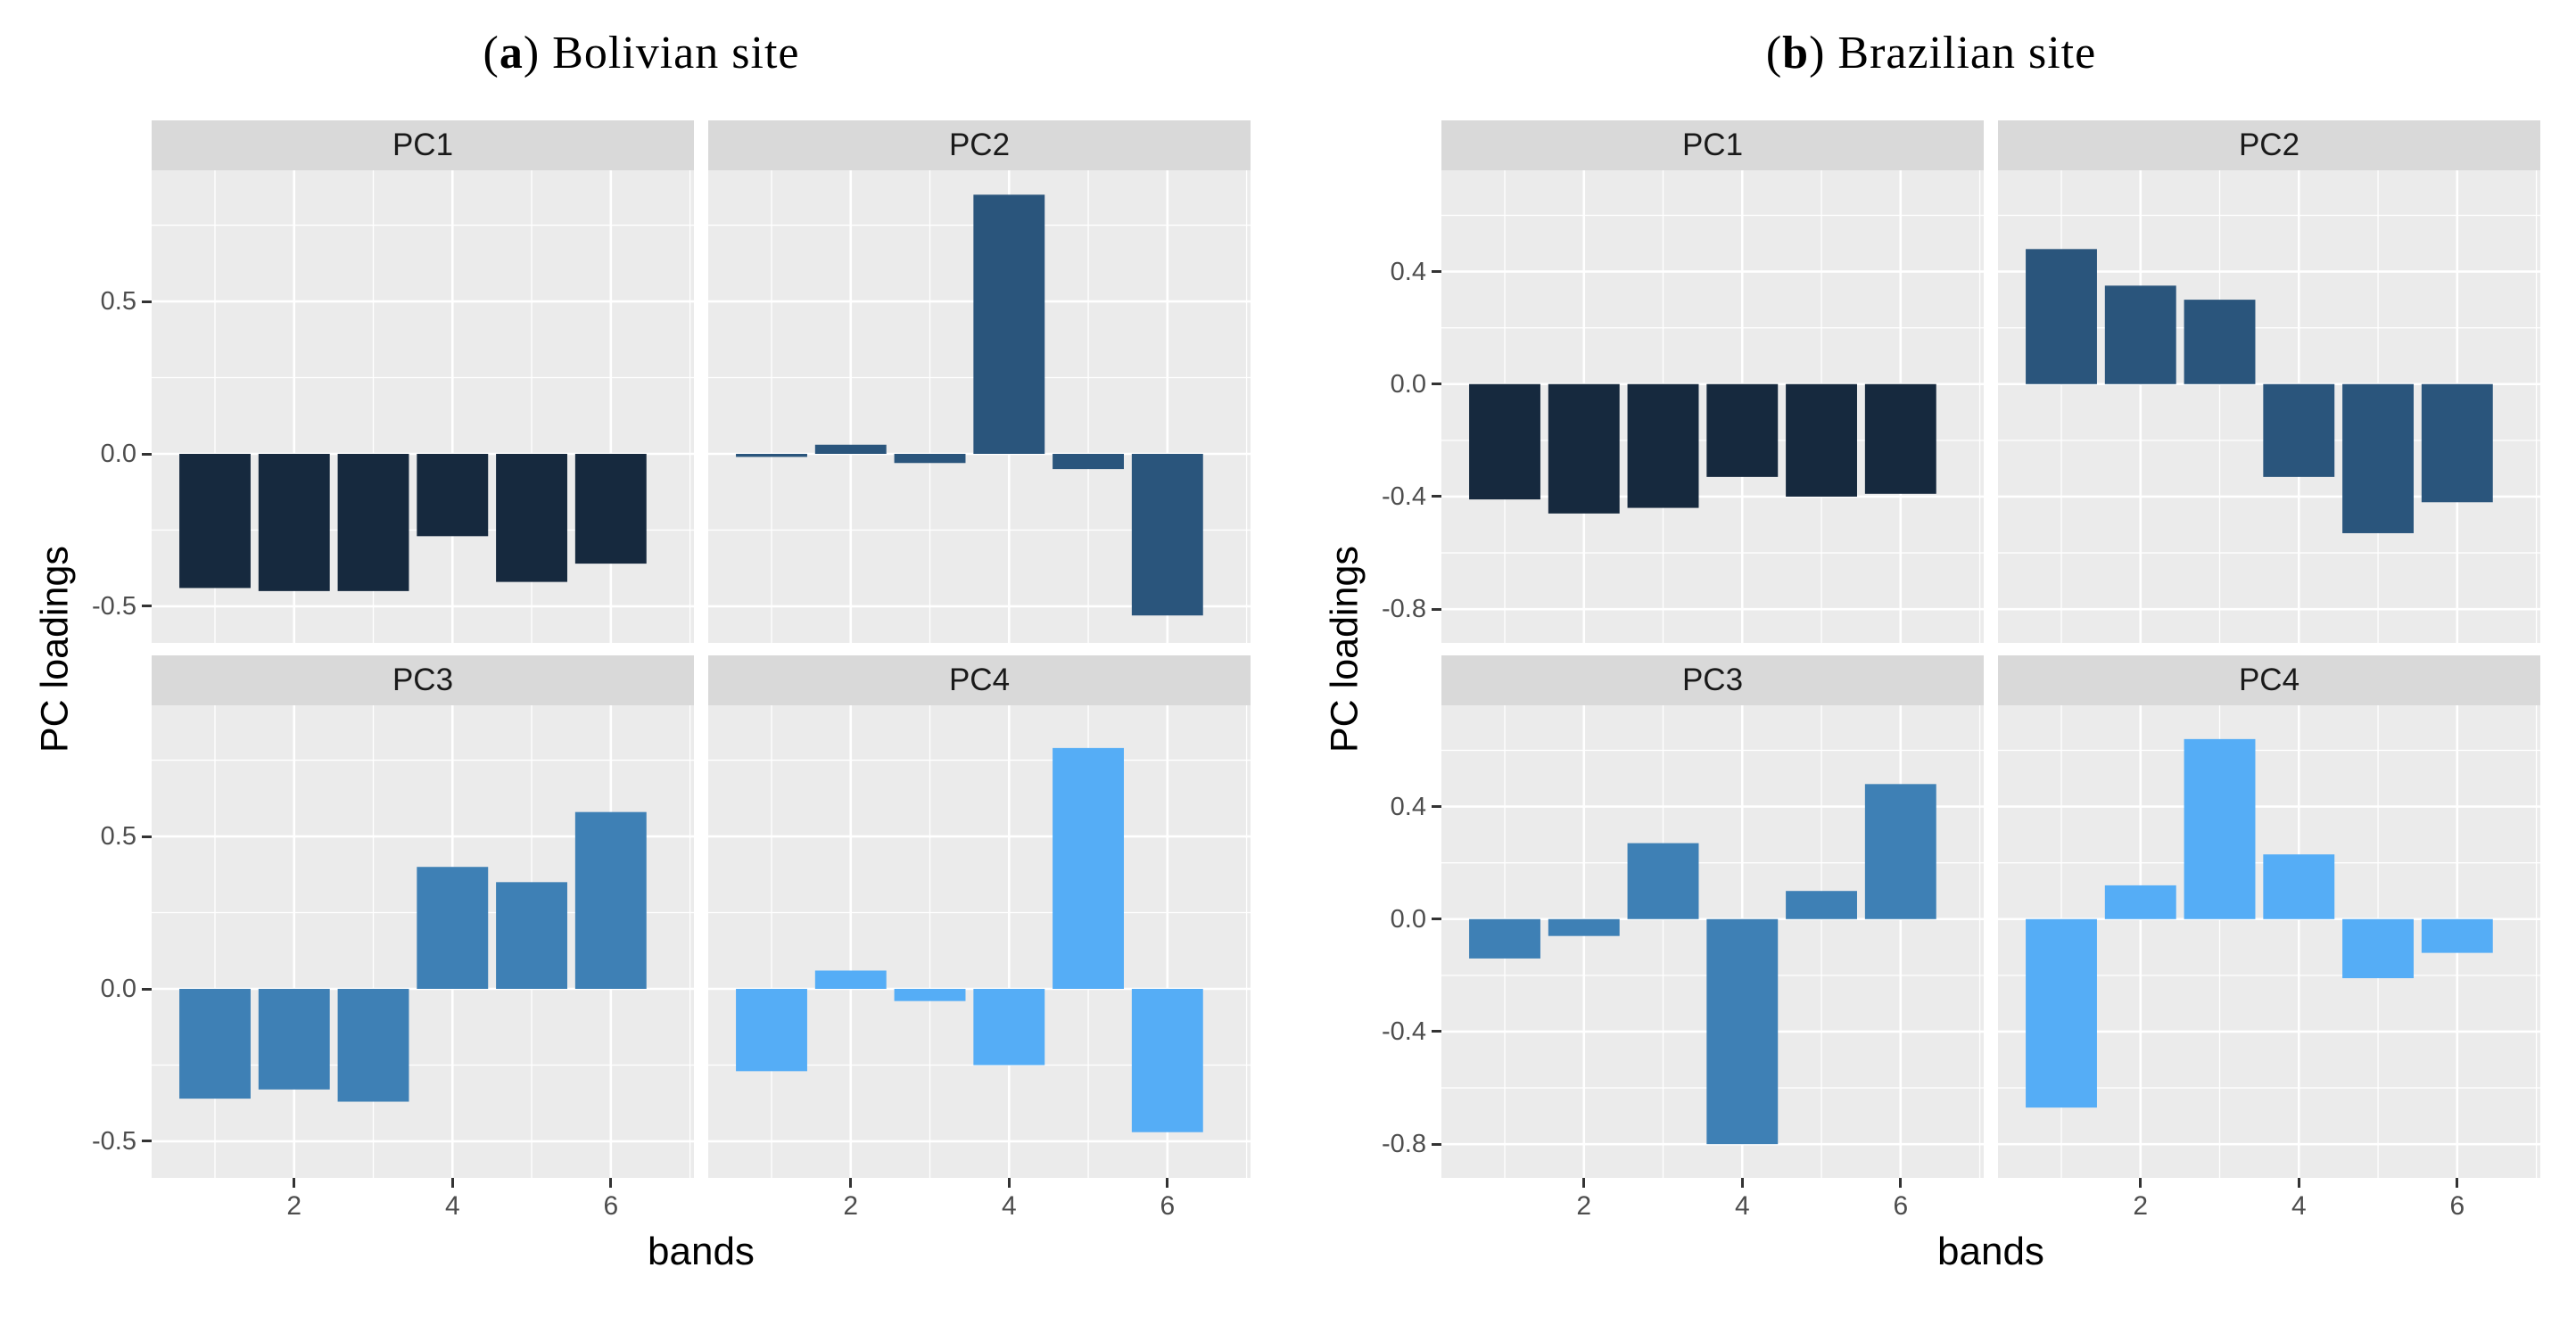 Image resolution: width=2576 pixels, height=1317 pixels. What do you see at coordinates (2269, 406) in the screenshot?
I see `panel-pc2` at bounding box center [2269, 406].